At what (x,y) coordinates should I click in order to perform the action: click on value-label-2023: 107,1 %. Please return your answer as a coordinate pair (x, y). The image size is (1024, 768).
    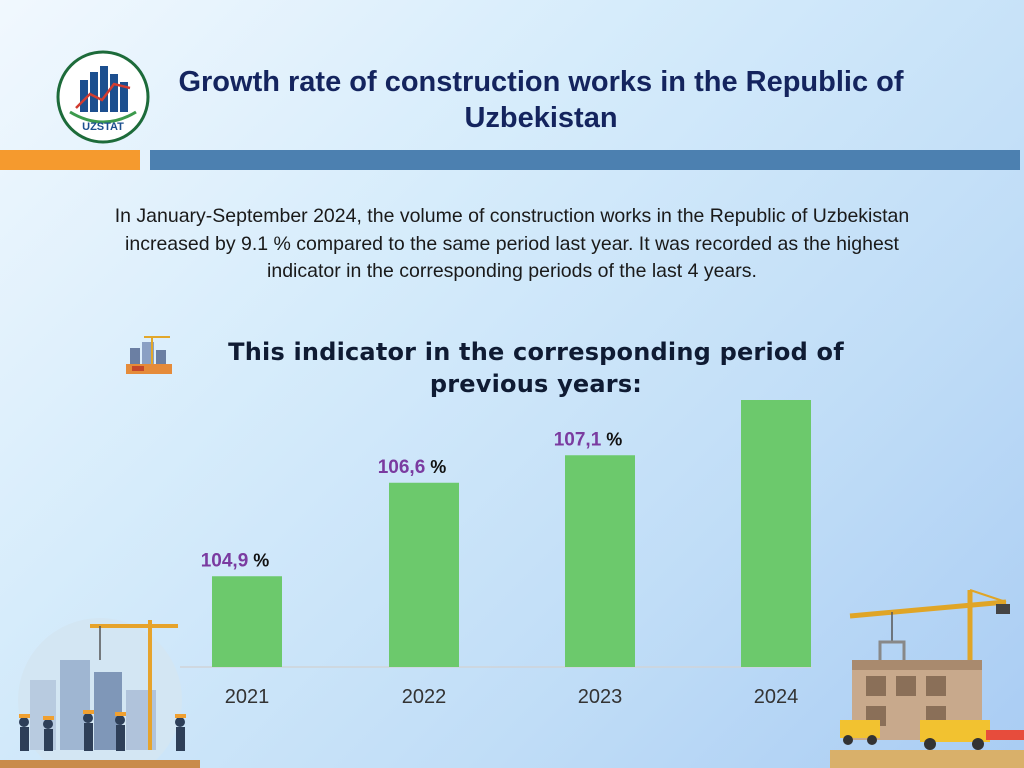
    Looking at the image, I should click on (588, 439).